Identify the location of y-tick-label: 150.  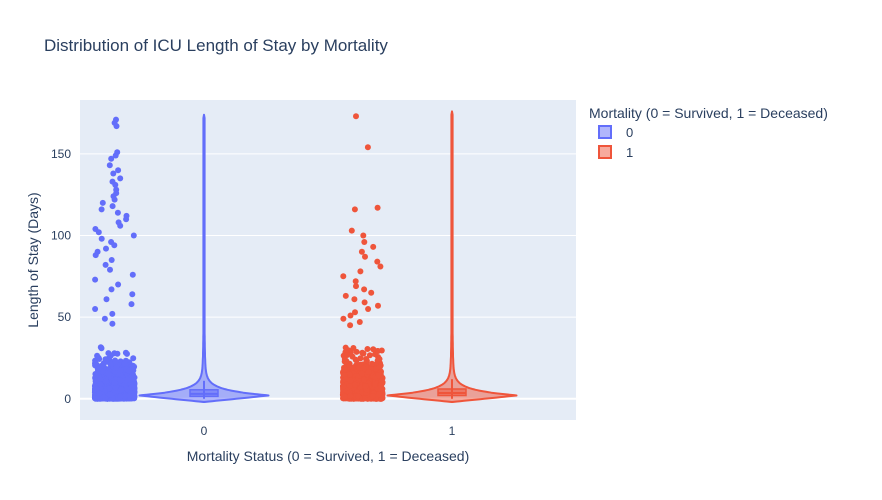
(61, 154).